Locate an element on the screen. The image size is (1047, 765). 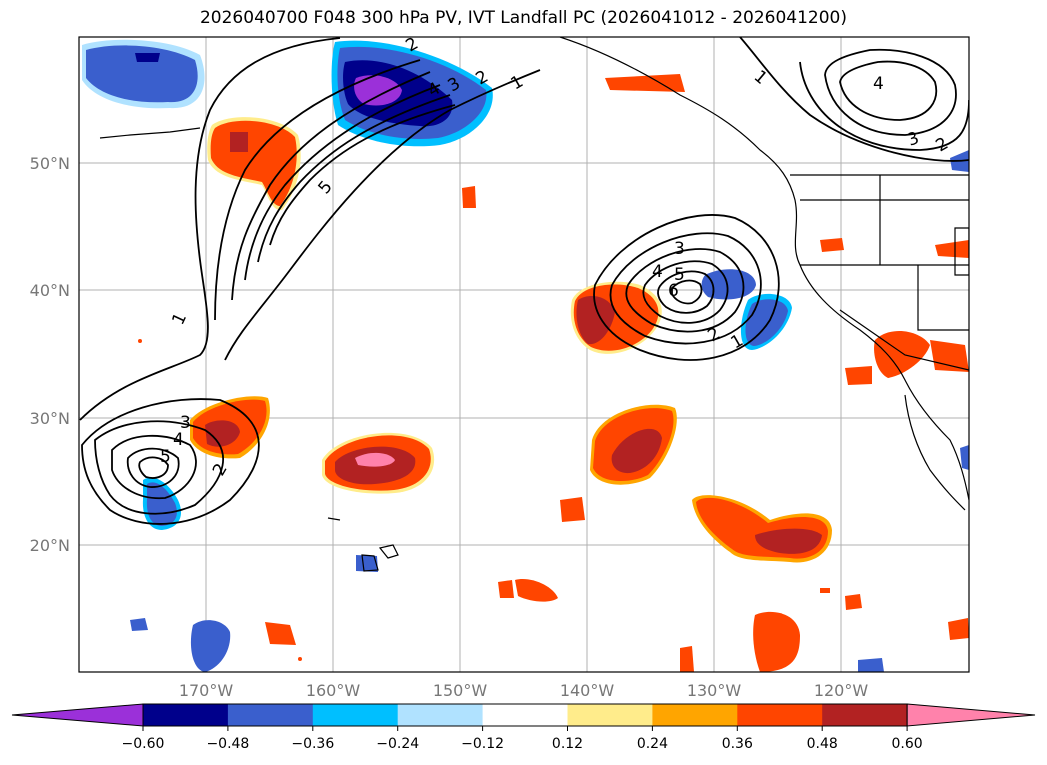
lon-tick-label: 160°W is located at coordinates (333, 690).